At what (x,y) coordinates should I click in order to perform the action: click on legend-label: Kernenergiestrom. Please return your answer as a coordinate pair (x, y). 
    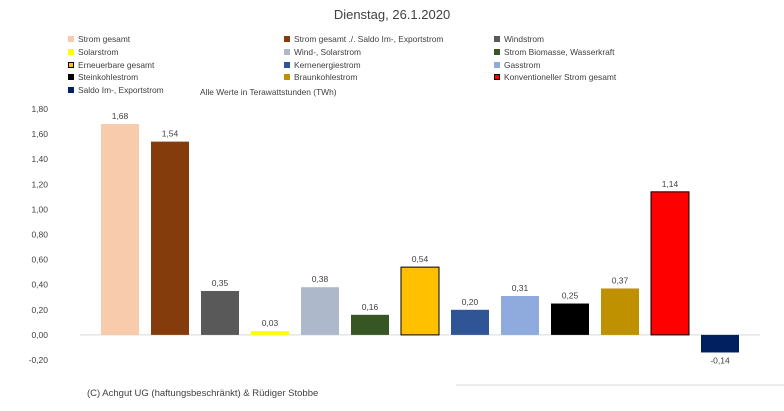
    Looking at the image, I should click on (327, 64).